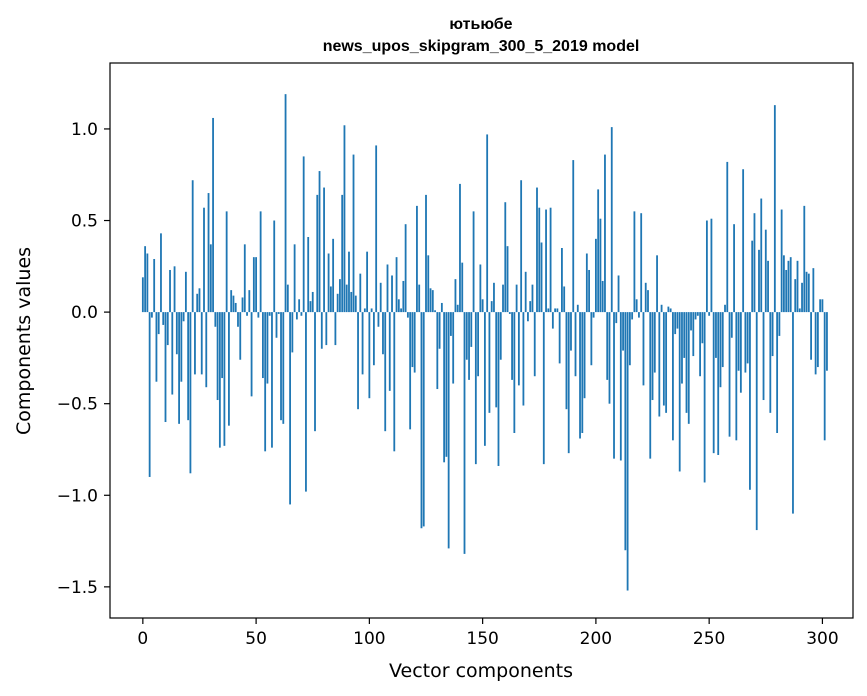 This screenshot has height=696, width=867. What do you see at coordinates (77, 405) in the screenshot?
I see `y-tick-label: −0.5` at bounding box center [77, 405].